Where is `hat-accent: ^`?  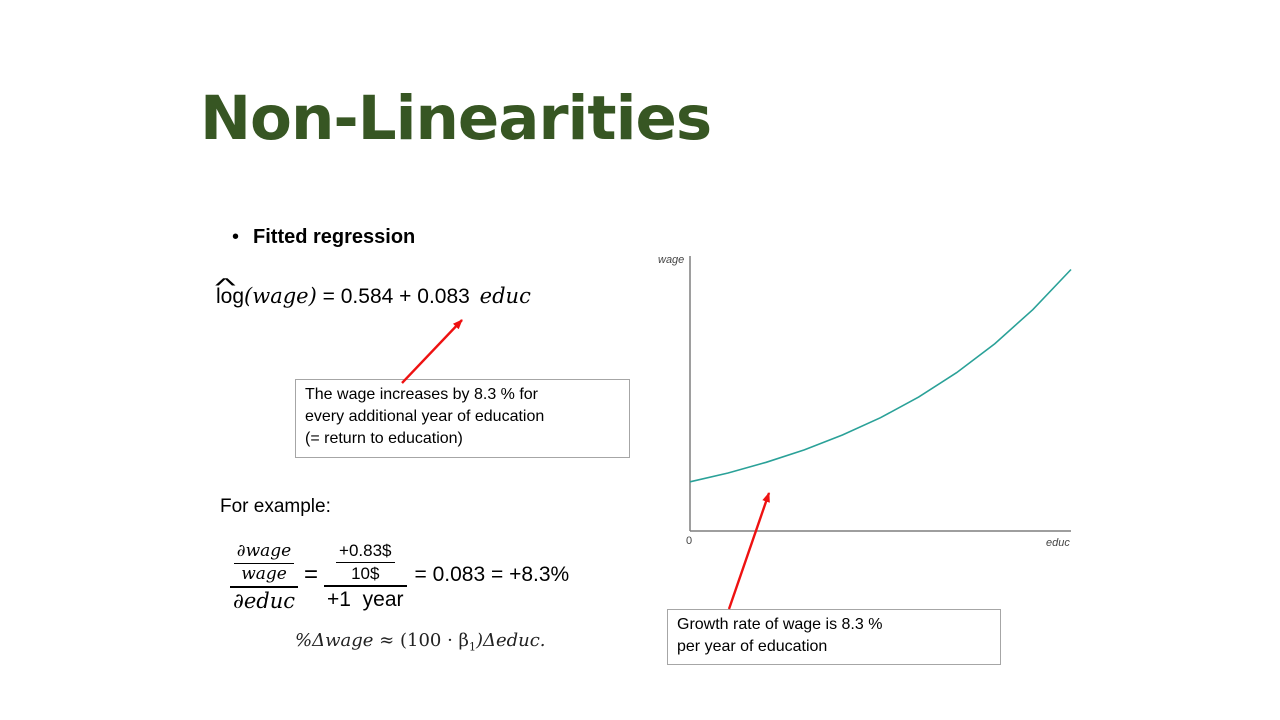
hat-accent: ^ is located at coordinates (225, 286).